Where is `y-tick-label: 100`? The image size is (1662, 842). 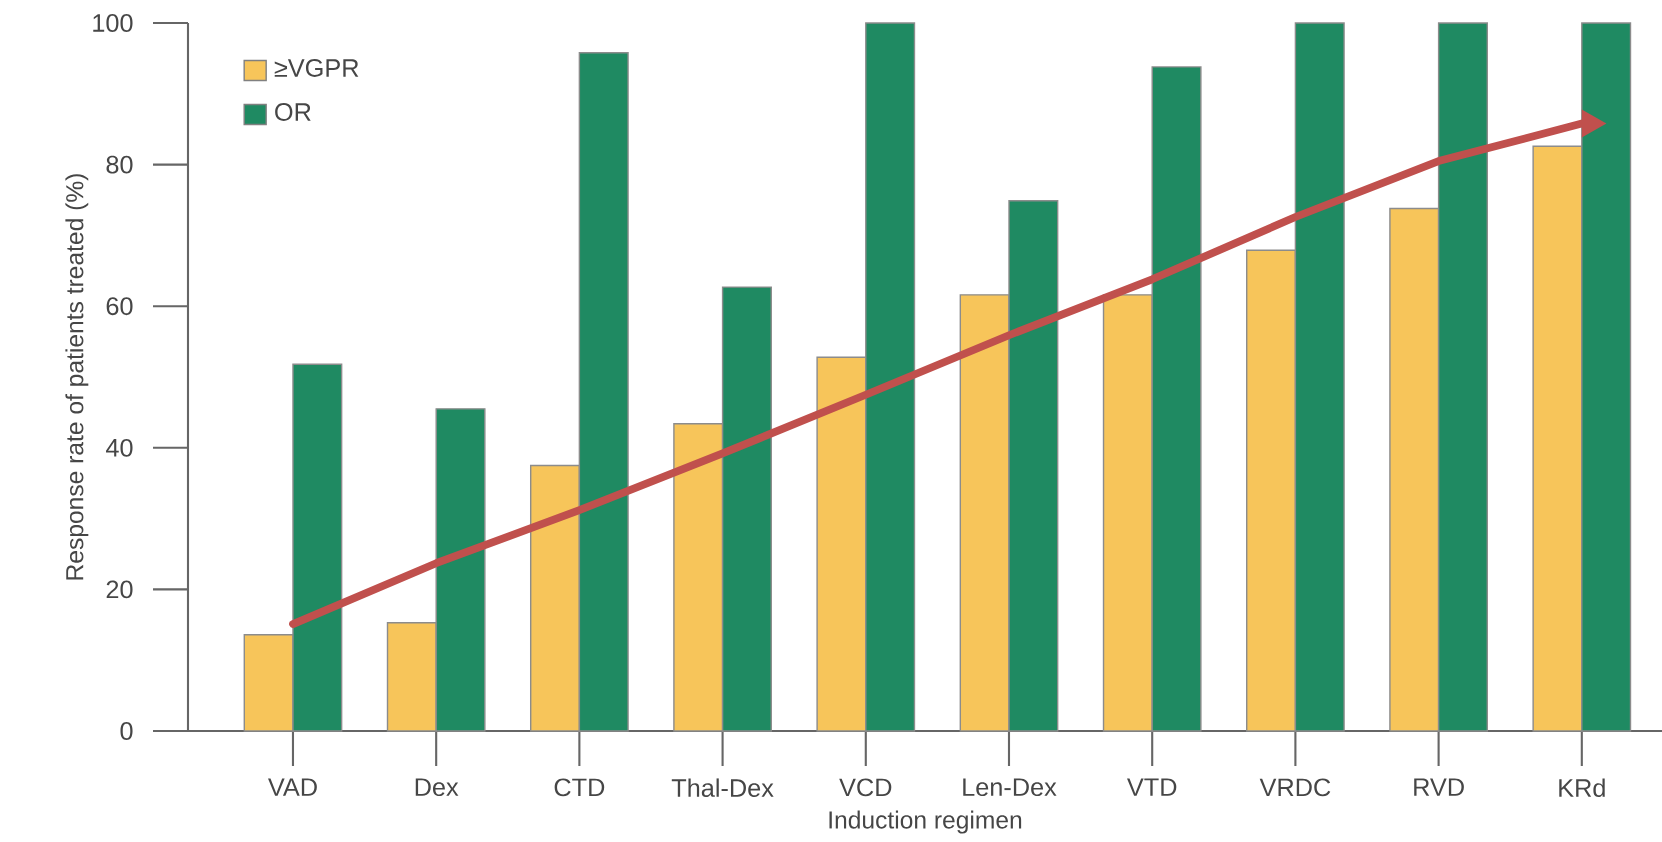
y-tick-label: 100 is located at coordinates (113, 23).